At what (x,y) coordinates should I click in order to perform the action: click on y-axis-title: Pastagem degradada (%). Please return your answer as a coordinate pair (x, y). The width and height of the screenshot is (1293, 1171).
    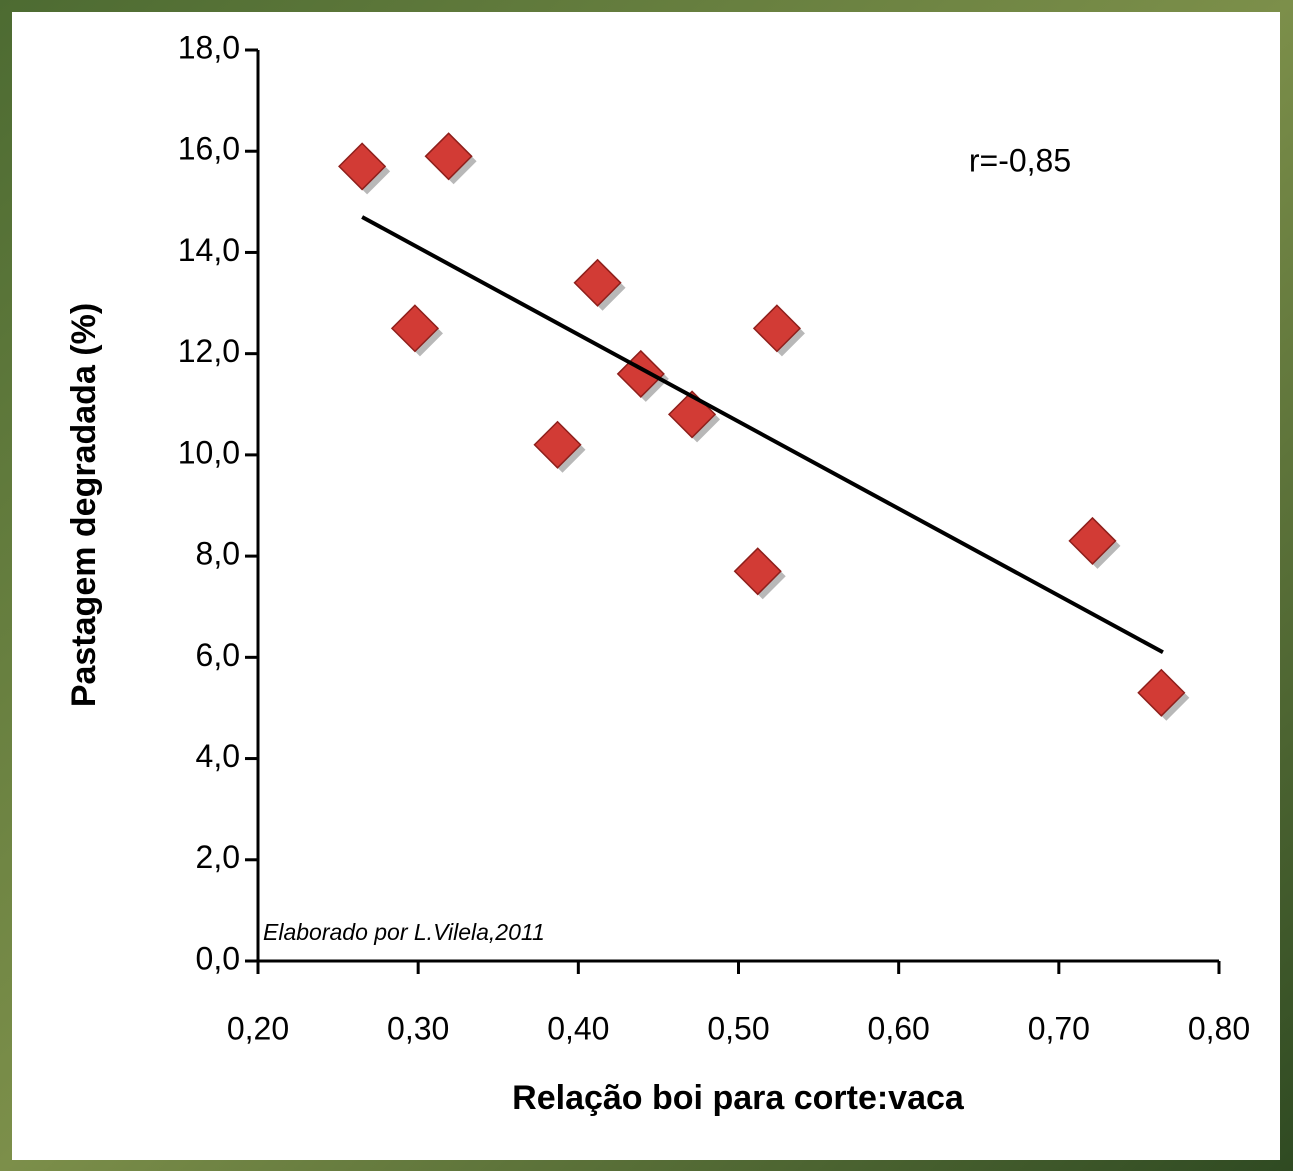
    Looking at the image, I should click on (84, 505).